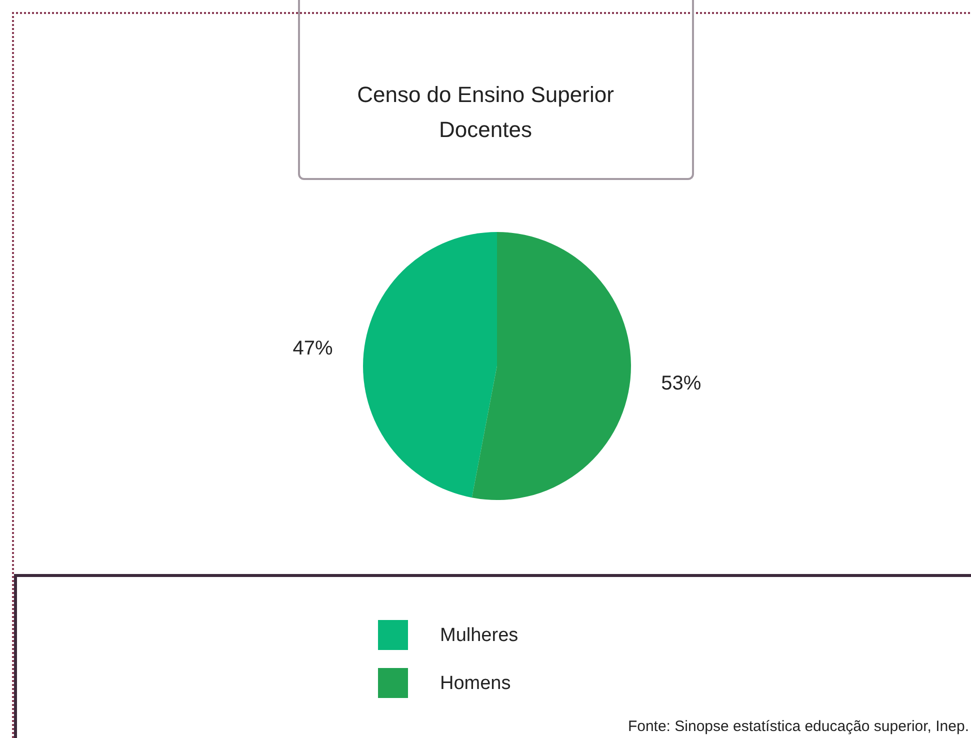 This screenshot has height=738, width=971. I want to click on source-note: Fonte: Sinopse estatística educação superior, Inep., so click(798, 726).